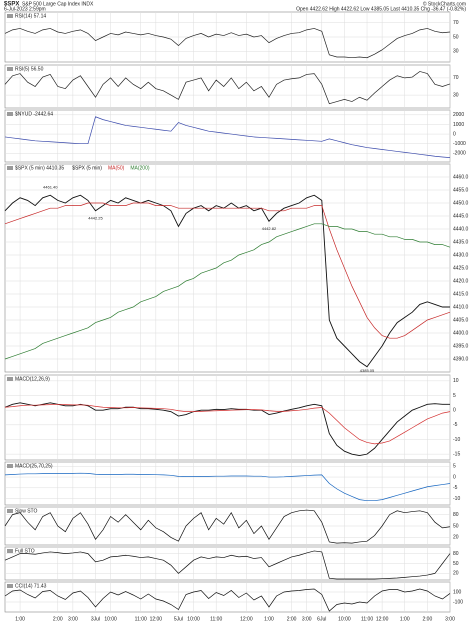 Image resolution: width=474 pixels, height=626 pixels. What do you see at coordinates (32, 379) in the screenshot?
I see `panel-title: MACD(12,26,9)` at bounding box center [32, 379].